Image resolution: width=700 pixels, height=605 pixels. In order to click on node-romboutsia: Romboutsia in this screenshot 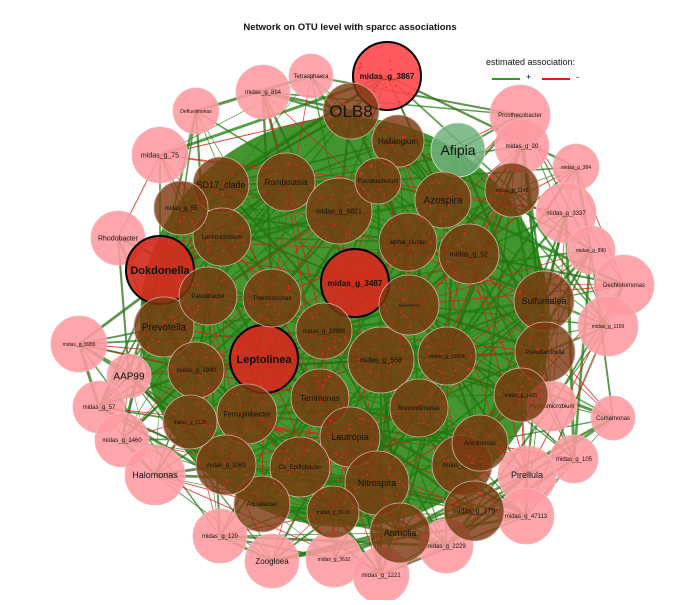, I will do `click(286, 182)`.